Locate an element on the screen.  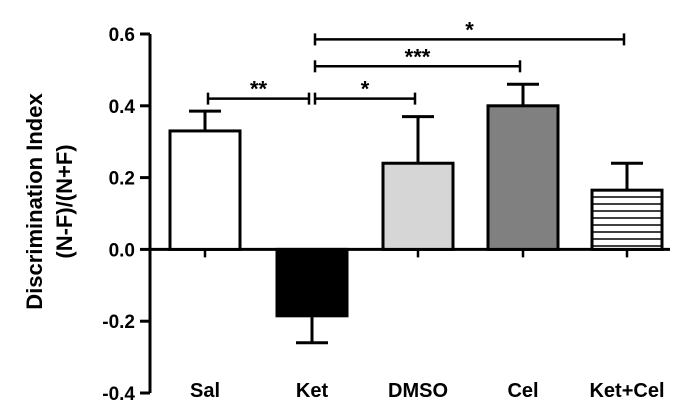
bar-cel is located at coordinates (523, 177).